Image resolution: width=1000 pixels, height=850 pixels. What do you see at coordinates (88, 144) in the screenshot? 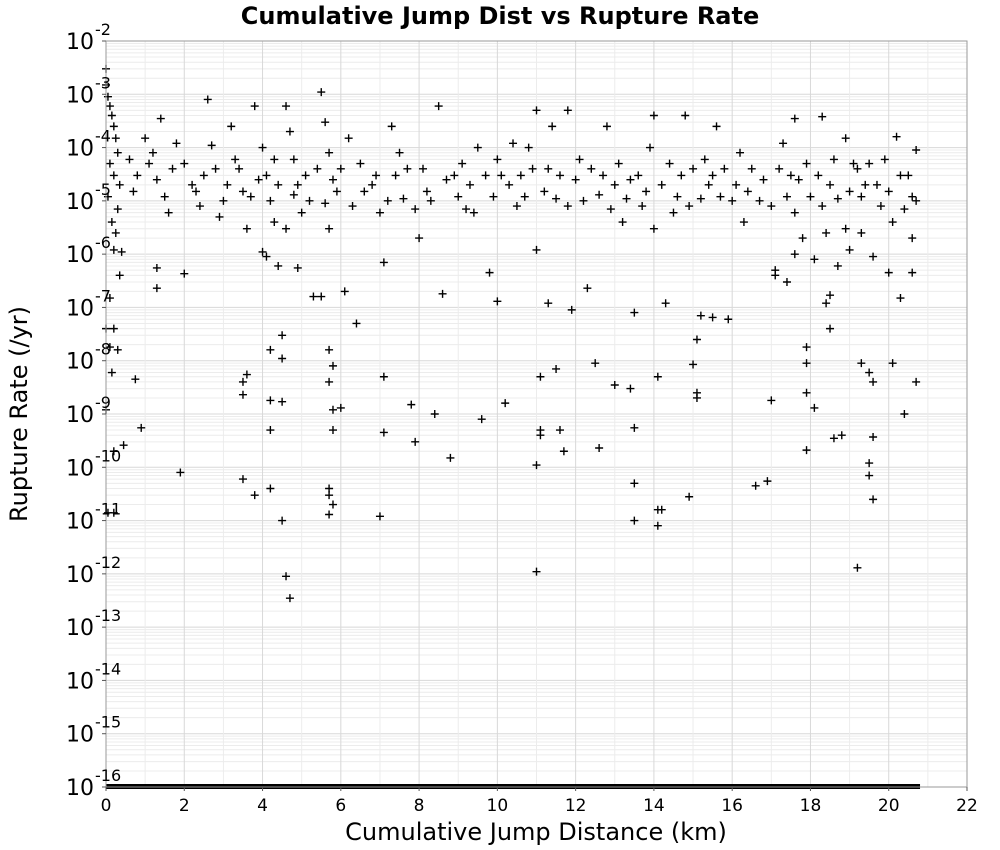
I see `y-tick-label: 10⁻⁴` at bounding box center [88, 144].